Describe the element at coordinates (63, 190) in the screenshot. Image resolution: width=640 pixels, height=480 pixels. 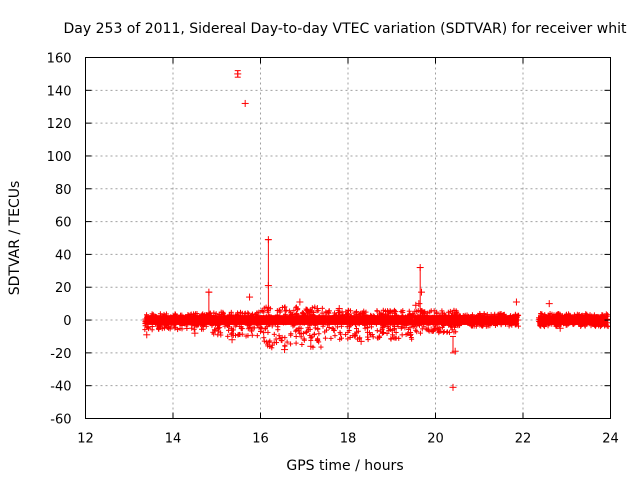
I see `y-tick-label: 80` at that location.